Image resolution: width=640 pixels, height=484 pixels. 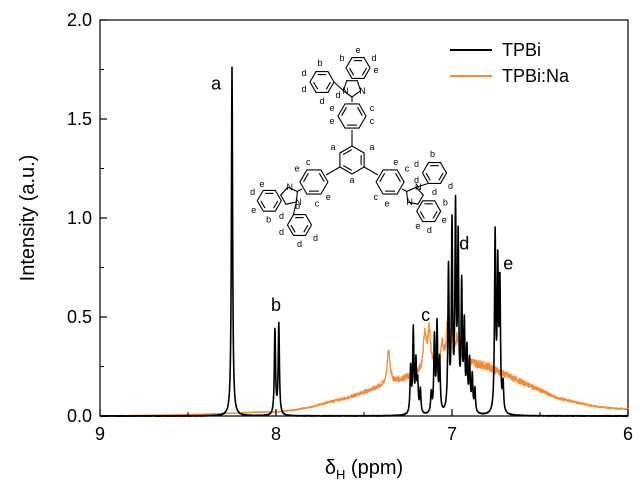 What do you see at coordinates (216, 83) in the screenshot?
I see `peak-label-a: a` at bounding box center [216, 83].